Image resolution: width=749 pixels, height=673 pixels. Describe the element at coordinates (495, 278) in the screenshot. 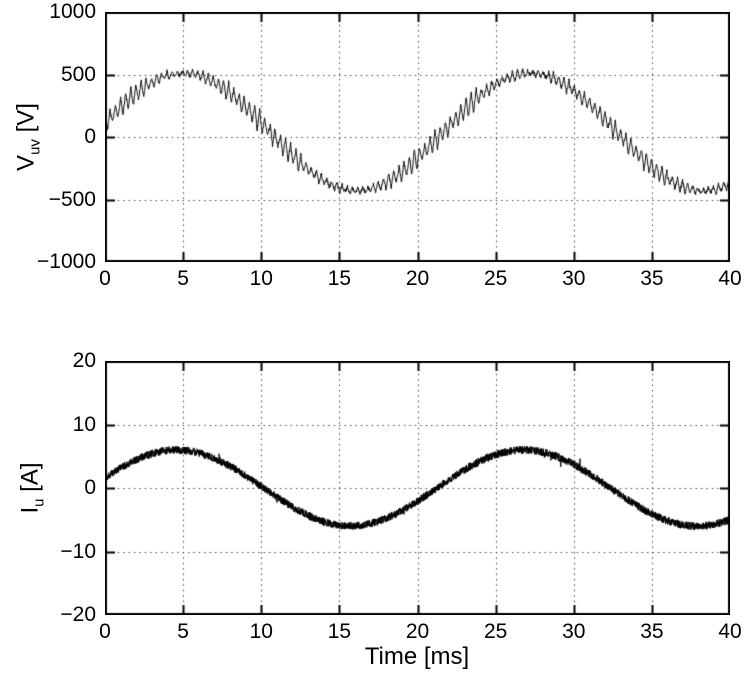

I see `voltage-x-tick-label: 25` at that location.